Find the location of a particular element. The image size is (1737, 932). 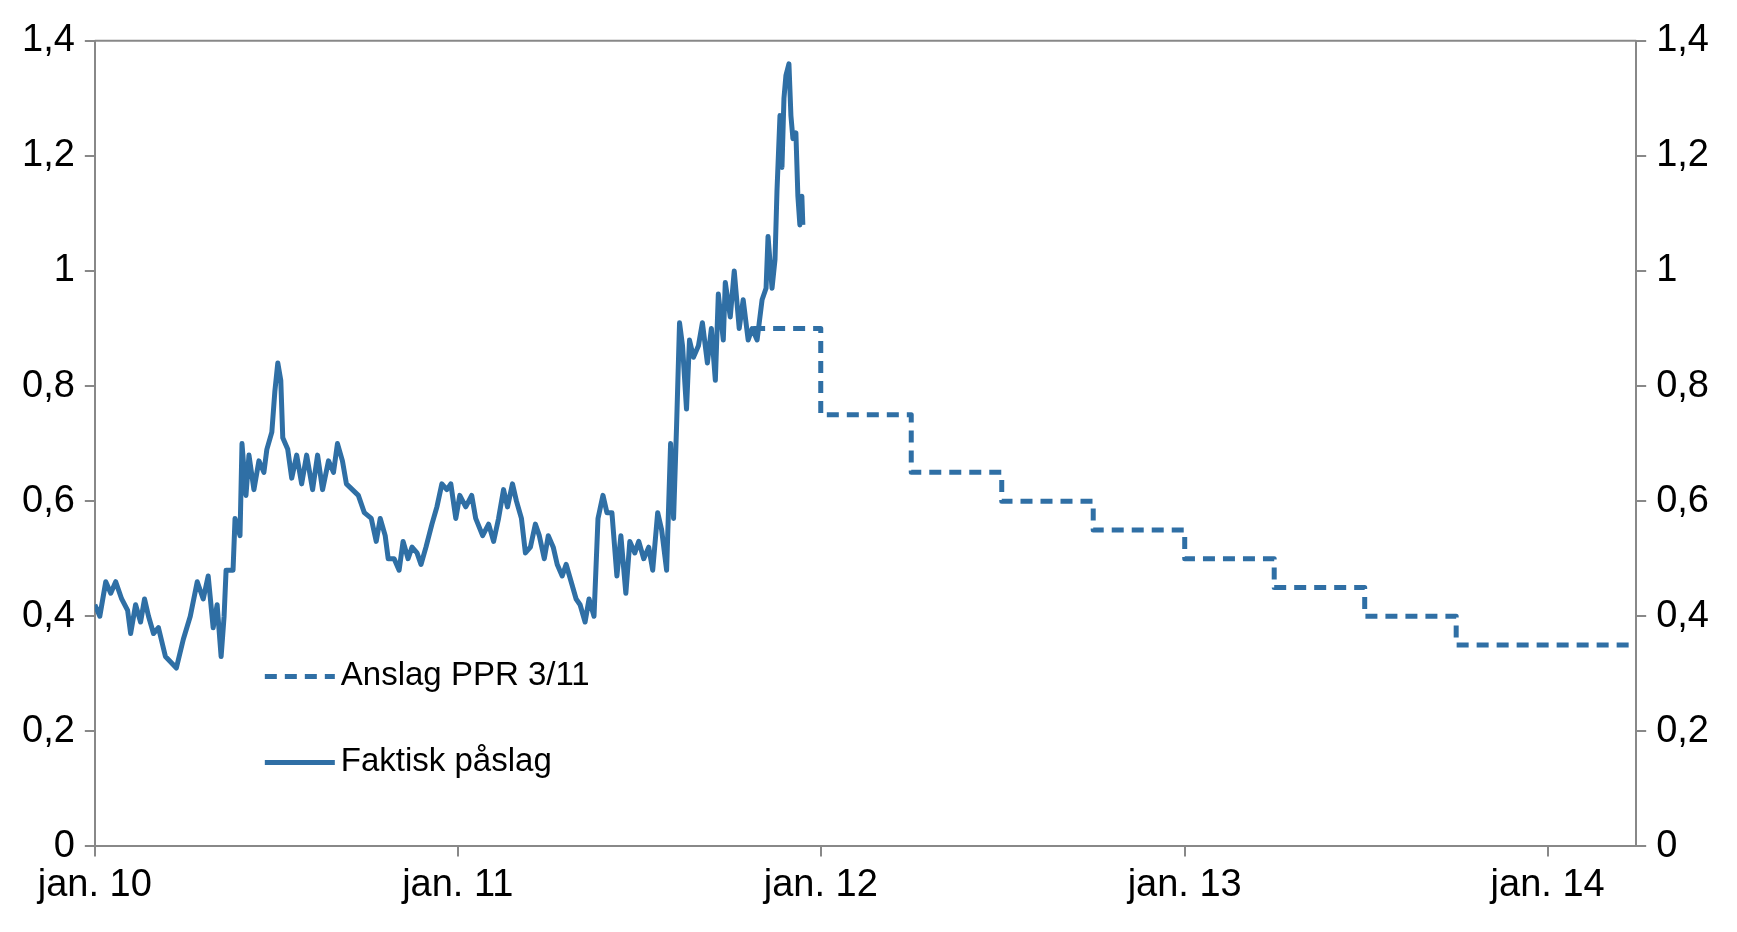

y2-tick-label: 0 is located at coordinates (1667, 843).